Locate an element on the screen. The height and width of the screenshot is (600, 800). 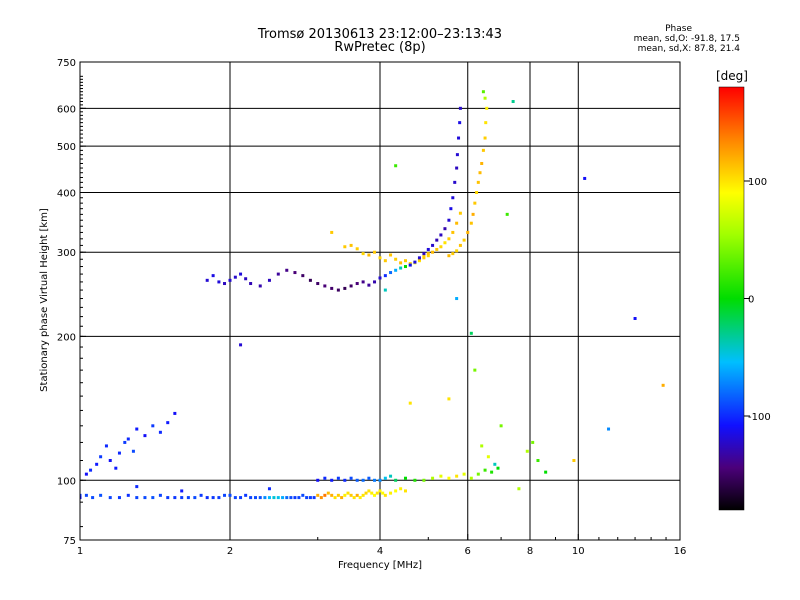
y-axis-title: Stationary phase Virtual Height [km] is located at coordinates (44, 300).